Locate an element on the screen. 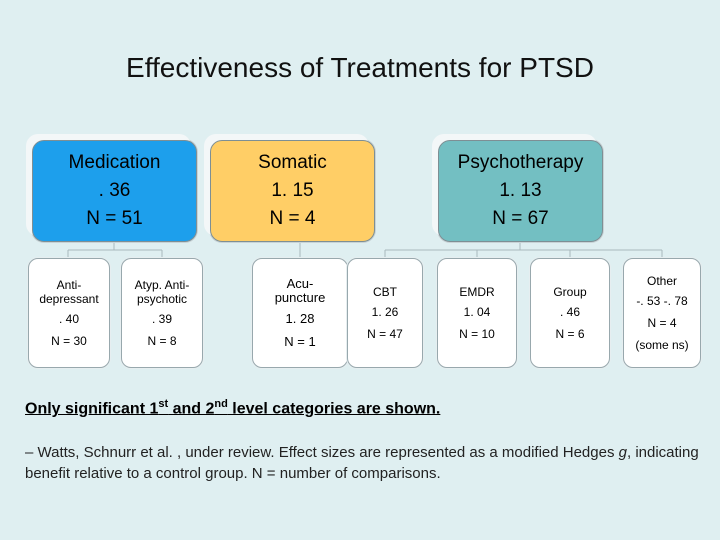 Image resolution: width=720 pixels, height=540 pixels. subcategory-atypical-antipsychotic: Atyp. Anti- psychotic . 39 N = 8 is located at coordinates (162, 313).